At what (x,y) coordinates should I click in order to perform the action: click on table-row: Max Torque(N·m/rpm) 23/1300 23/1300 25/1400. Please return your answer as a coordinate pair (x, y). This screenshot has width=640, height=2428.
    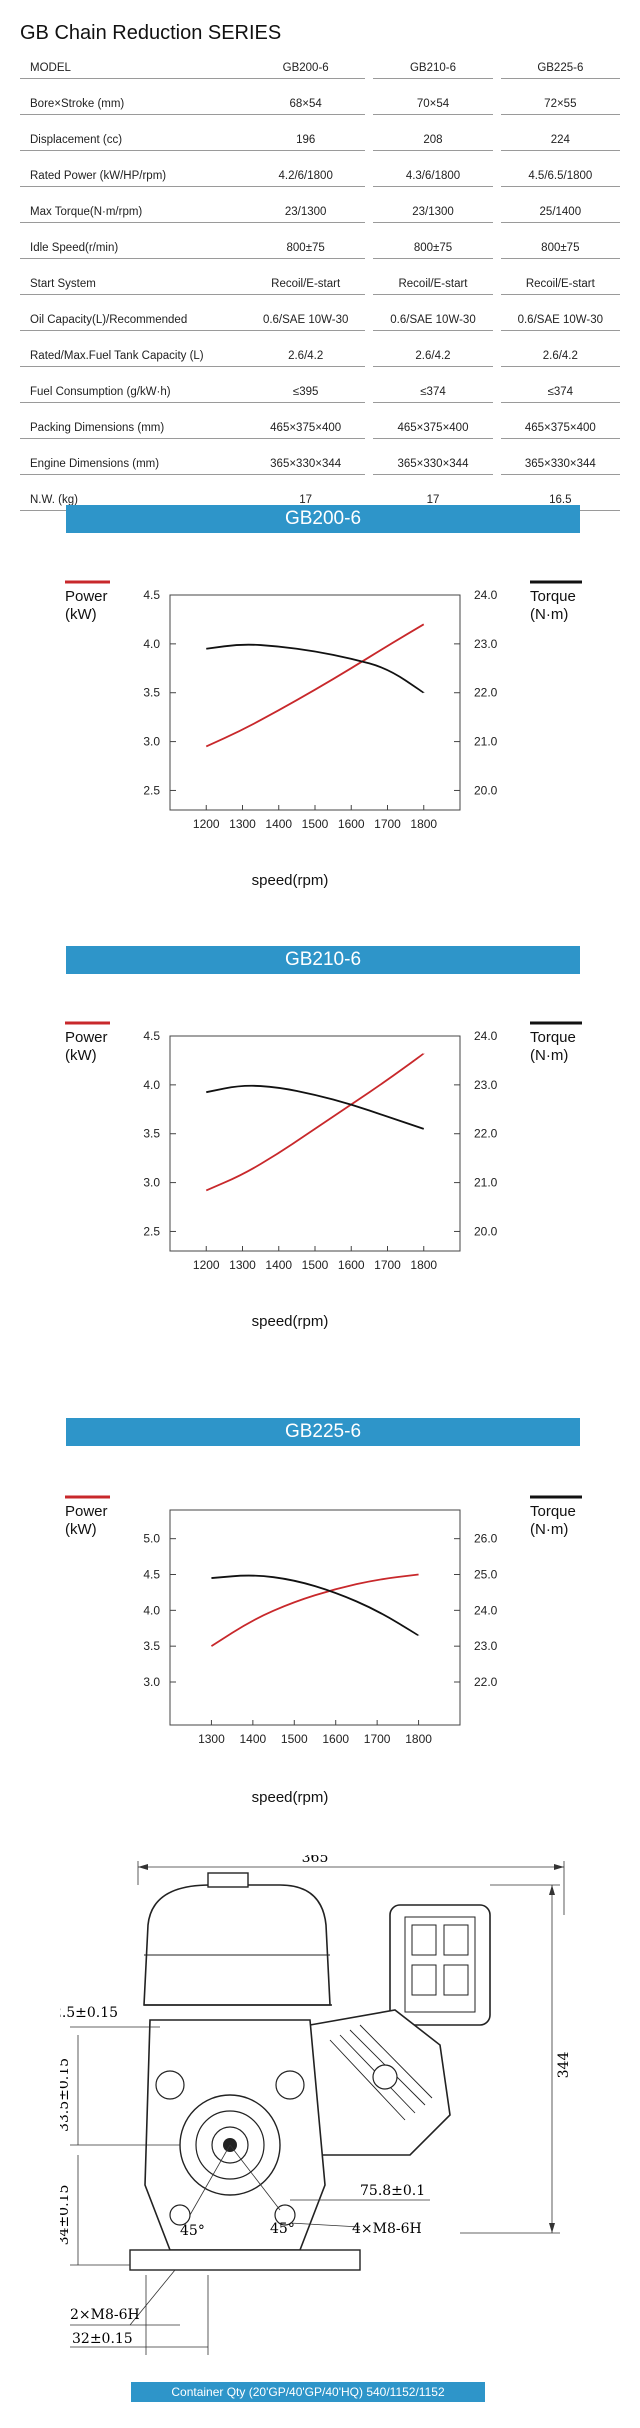
    Looking at the image, I should click on (320, 204).